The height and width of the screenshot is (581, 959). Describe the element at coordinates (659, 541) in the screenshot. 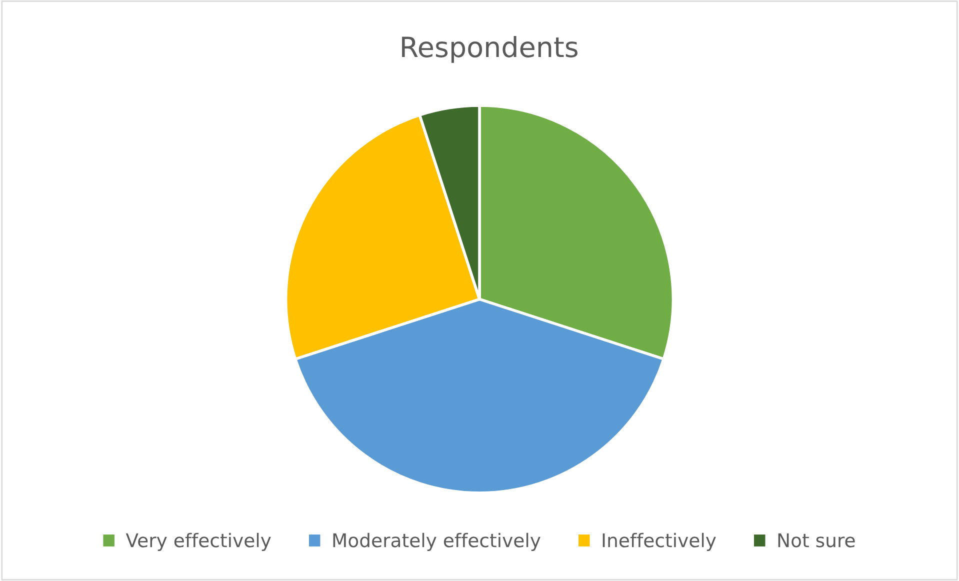

I see `legend-label: Ineffectively` at that location.